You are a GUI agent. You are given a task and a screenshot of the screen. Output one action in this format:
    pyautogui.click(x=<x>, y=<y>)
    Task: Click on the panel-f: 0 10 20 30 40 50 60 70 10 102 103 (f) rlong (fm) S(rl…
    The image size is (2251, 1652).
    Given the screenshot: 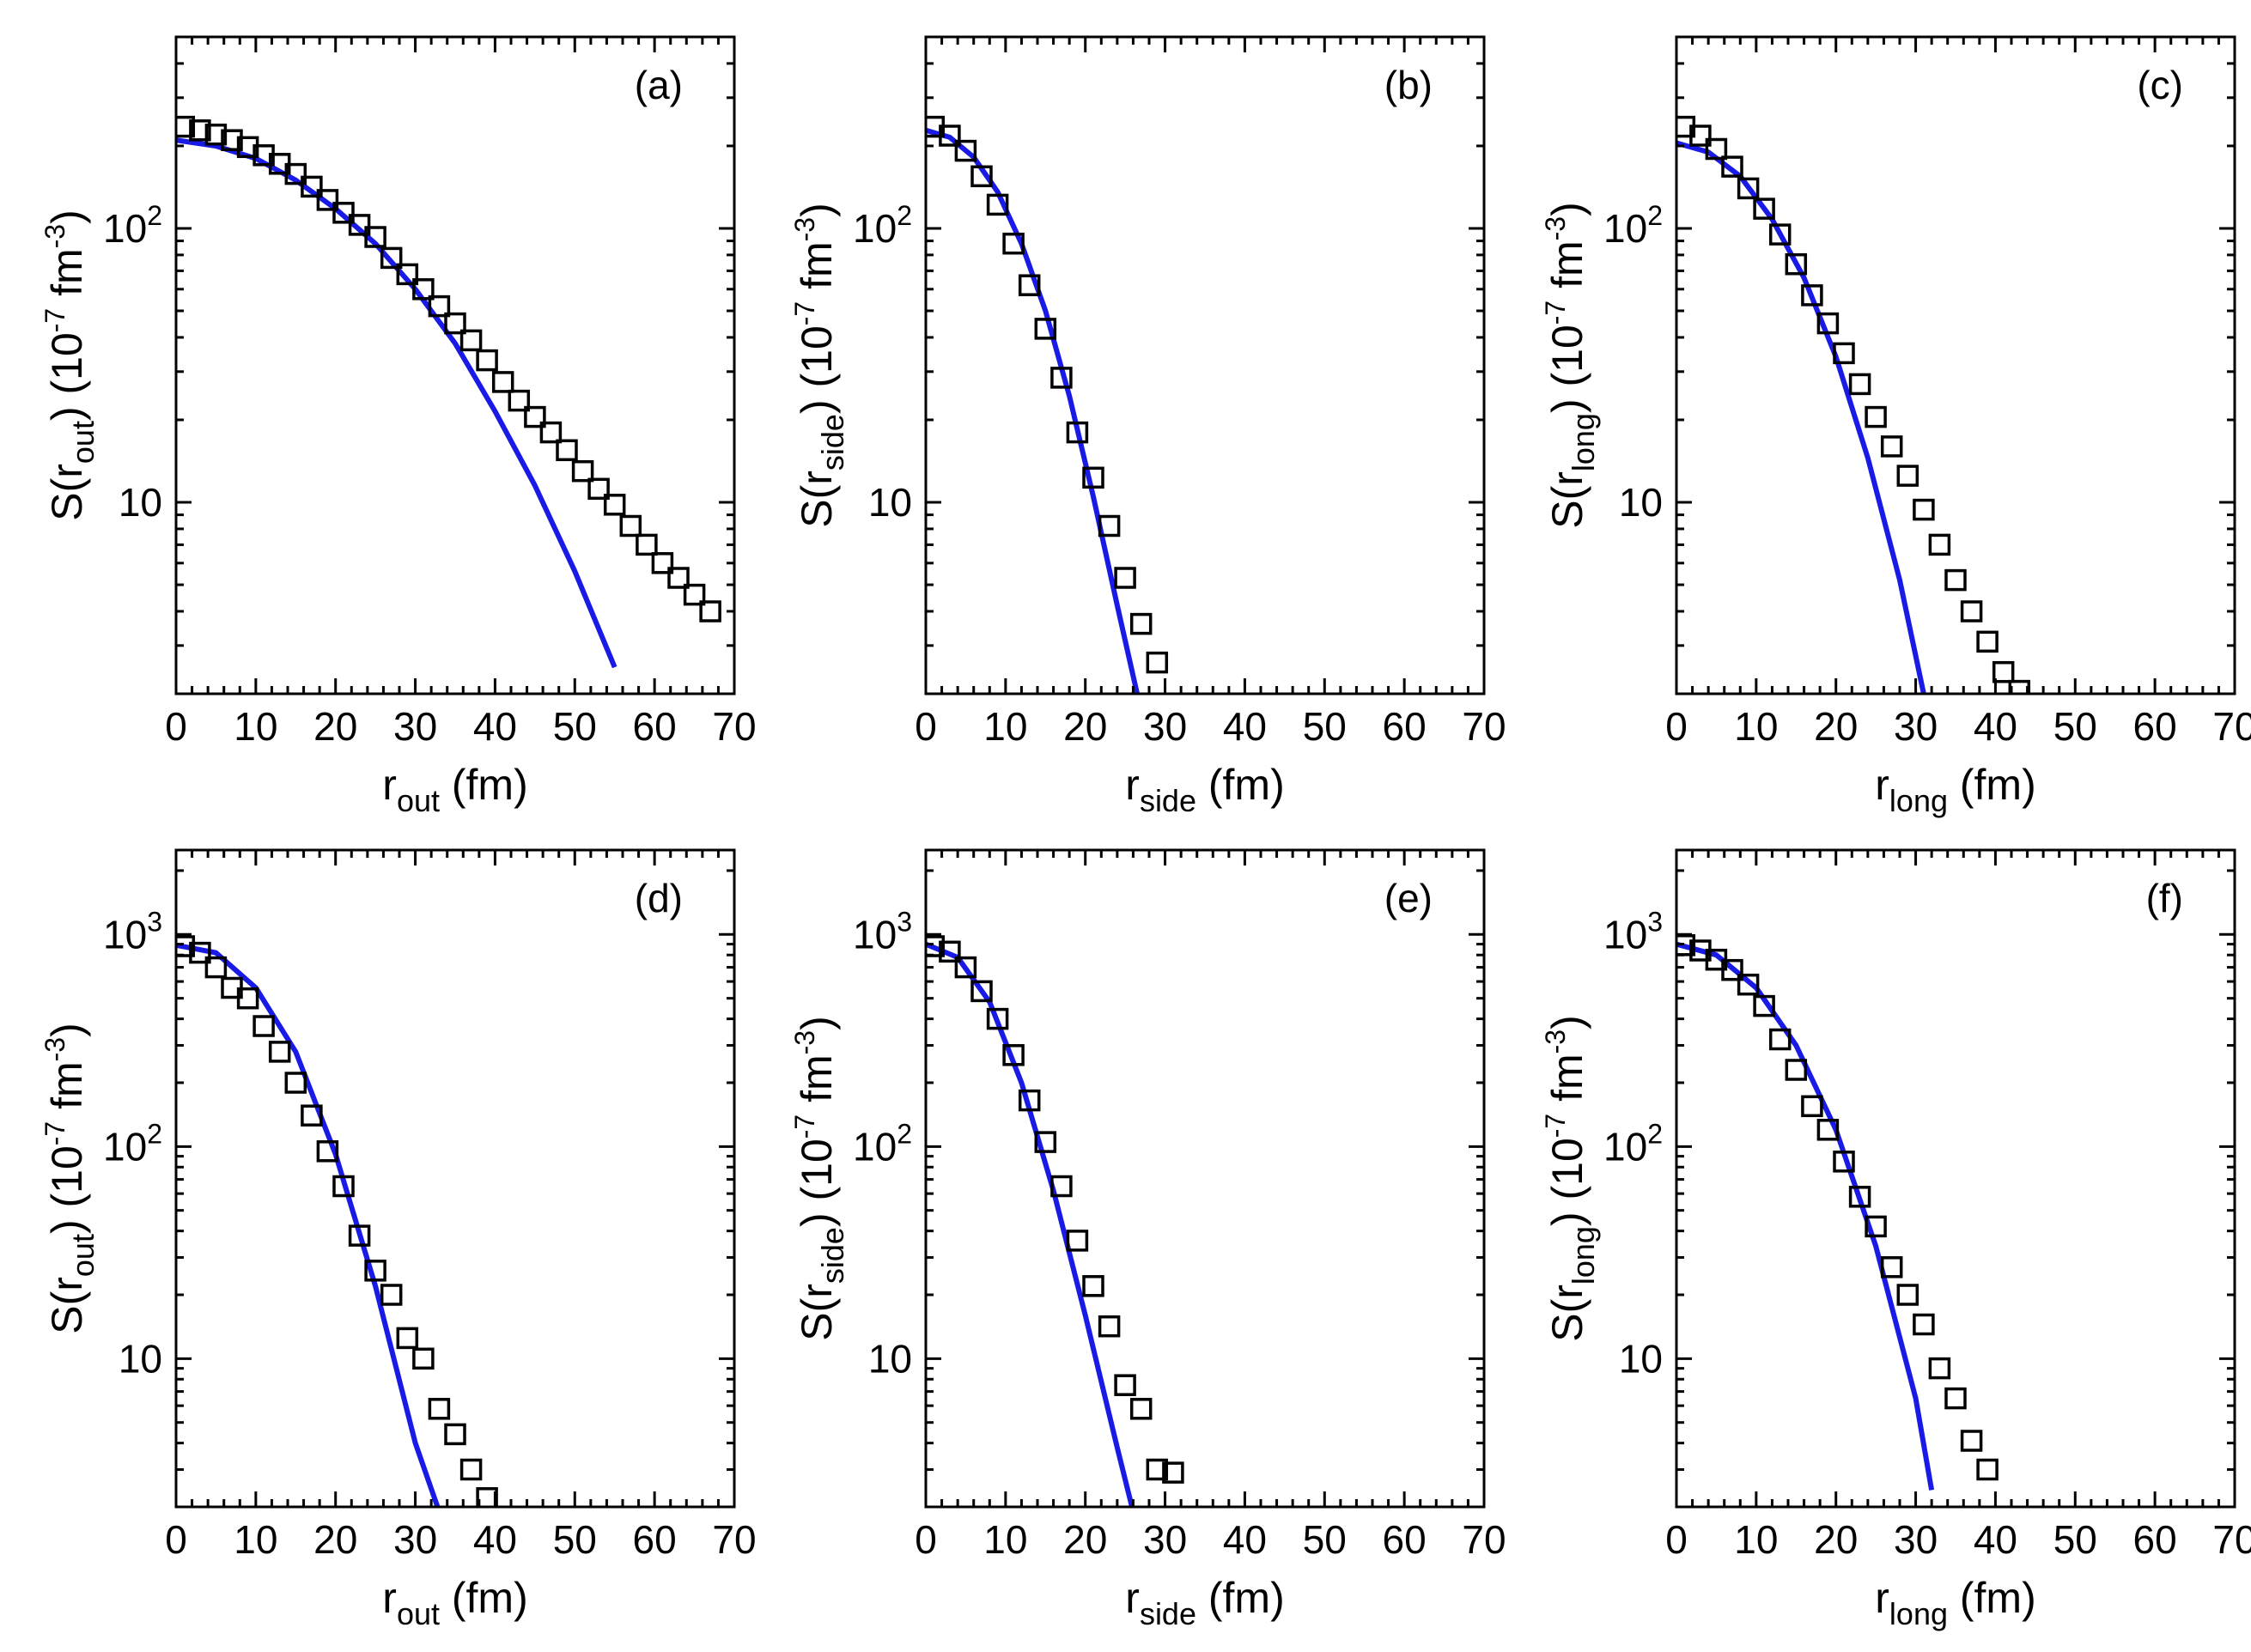 What is the action you would take?
    pyautogui.click(x=1895, y=1239)
    